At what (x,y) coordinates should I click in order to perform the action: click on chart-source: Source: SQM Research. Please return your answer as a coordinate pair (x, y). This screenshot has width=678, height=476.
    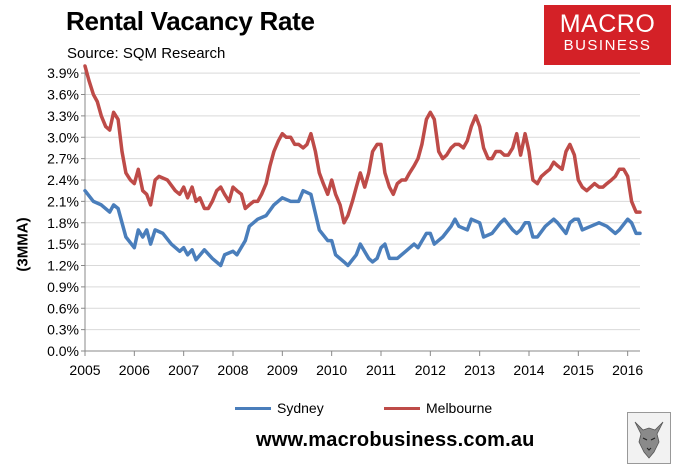
    Looking at the image, I should click on (146, 53).